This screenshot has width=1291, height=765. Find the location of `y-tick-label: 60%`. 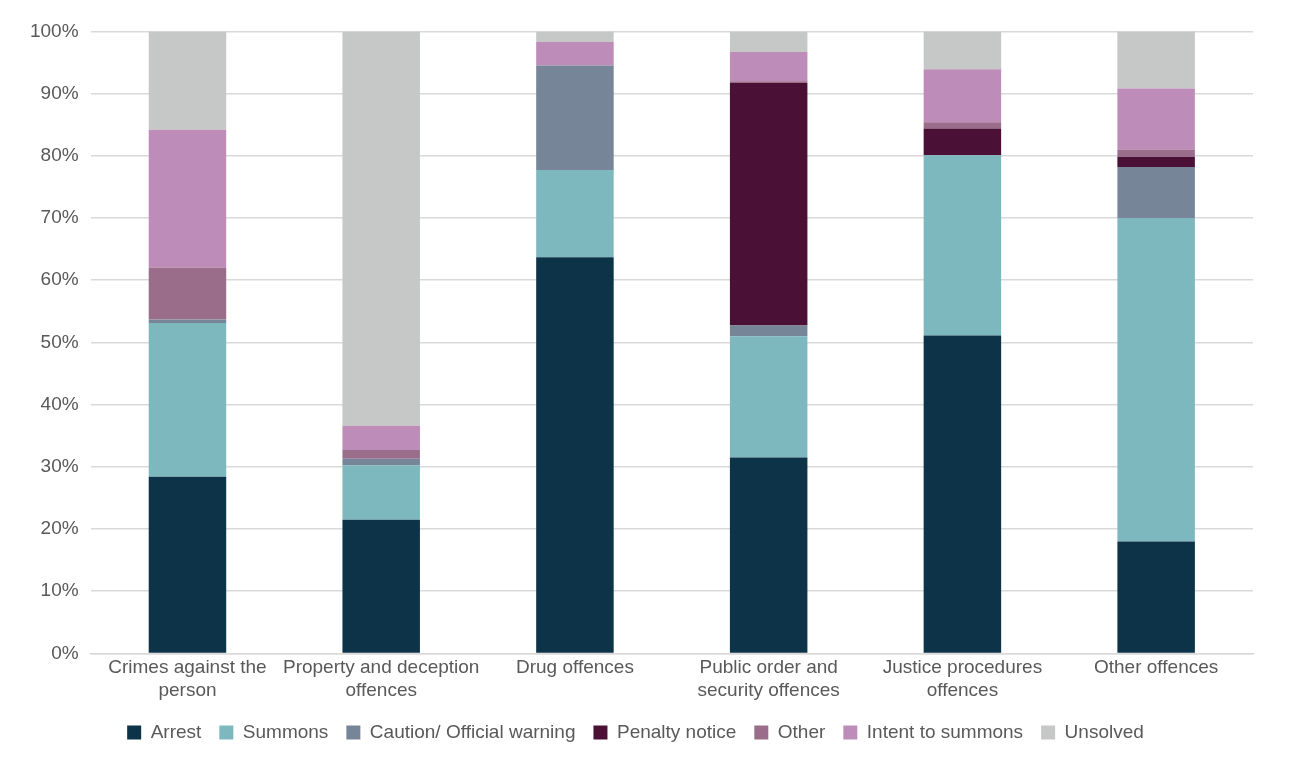

y-tick-label: 60% is located at coordinates (59, 279).